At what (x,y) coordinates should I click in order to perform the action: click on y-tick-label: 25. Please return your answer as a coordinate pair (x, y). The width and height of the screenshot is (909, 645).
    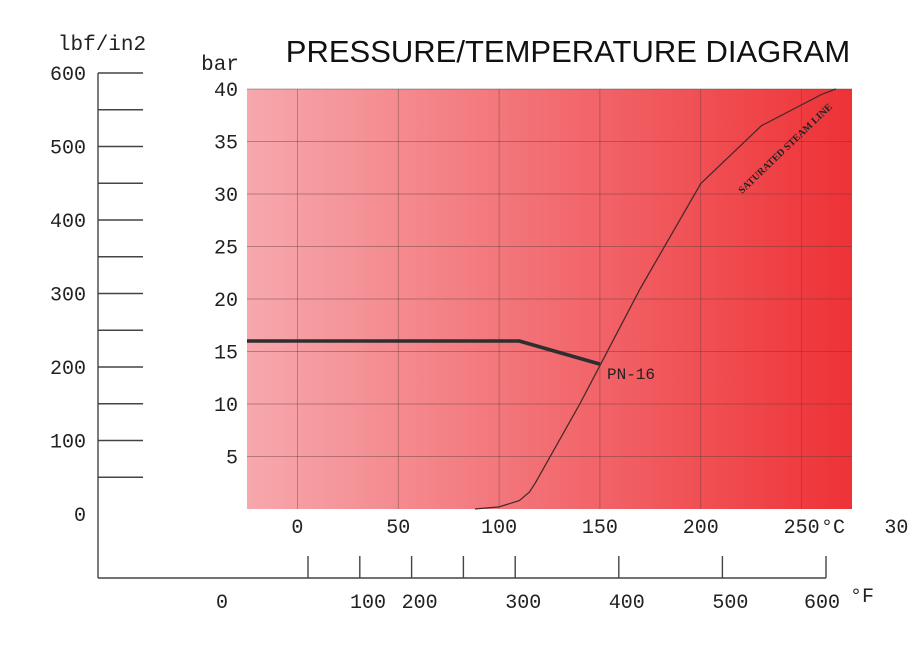
    Looking at the image, I should click on (226, 249).